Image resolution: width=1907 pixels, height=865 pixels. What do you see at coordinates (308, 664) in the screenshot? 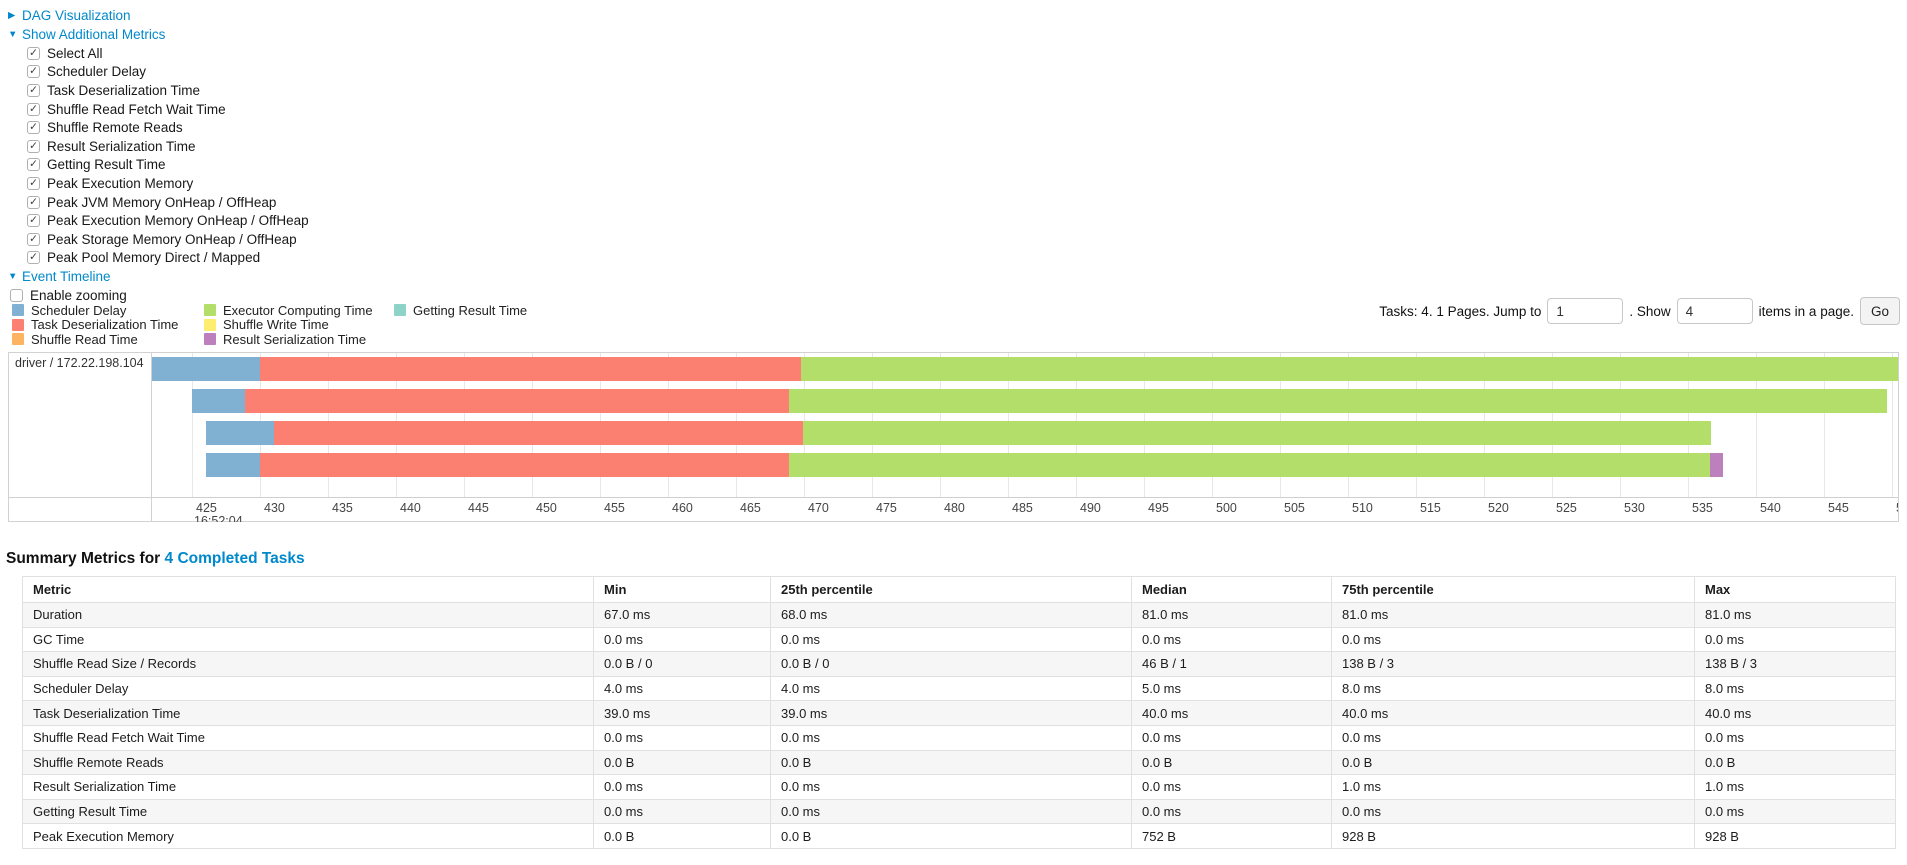
I see `metric-name-cell: Shuffle Read Size / Records` at bounding box center [308, 664].